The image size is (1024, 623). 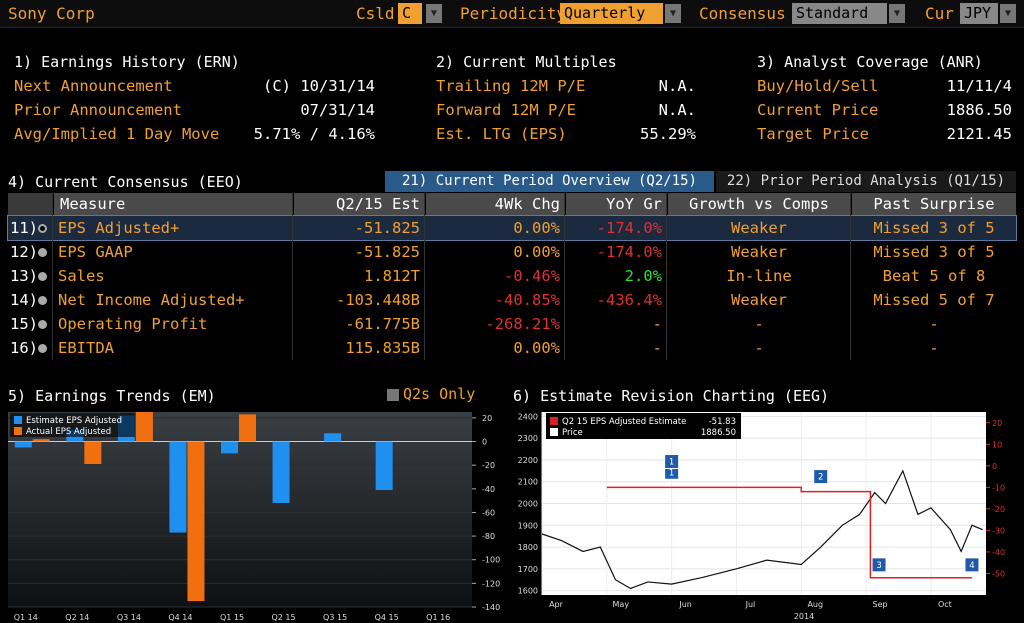 I want to click on revision-marker-label: 3, so click(x=878, y=566).